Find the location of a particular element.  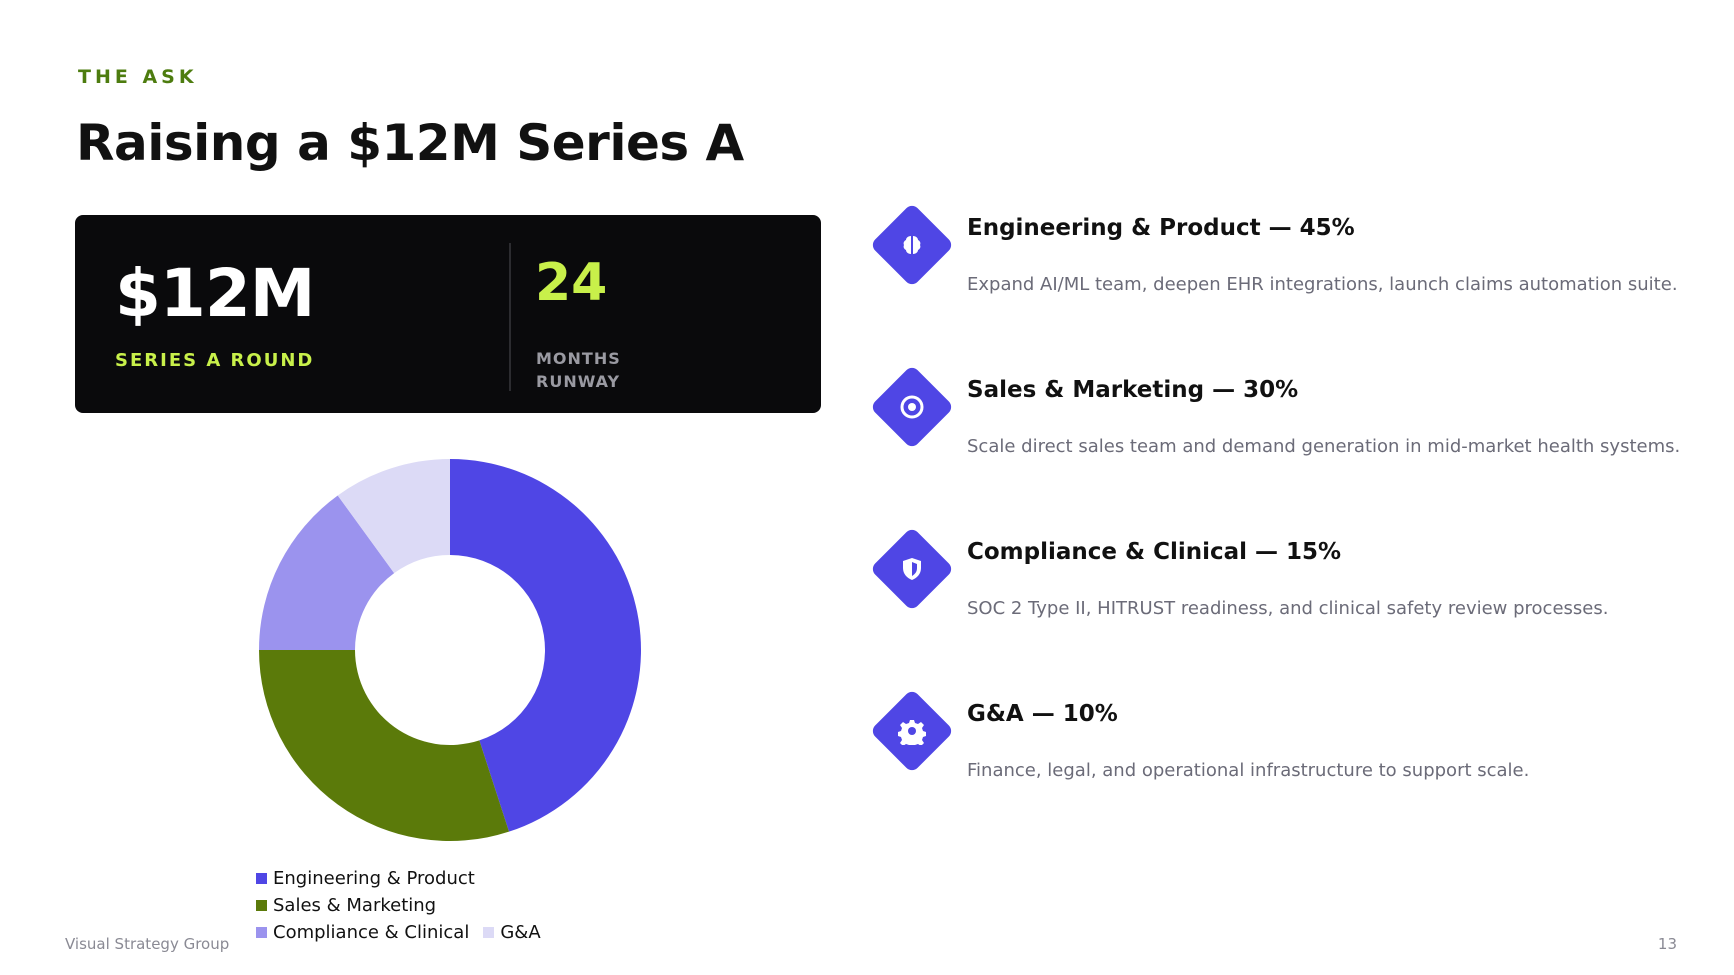

legend-label: G&A is located at coordinates (520, 932).